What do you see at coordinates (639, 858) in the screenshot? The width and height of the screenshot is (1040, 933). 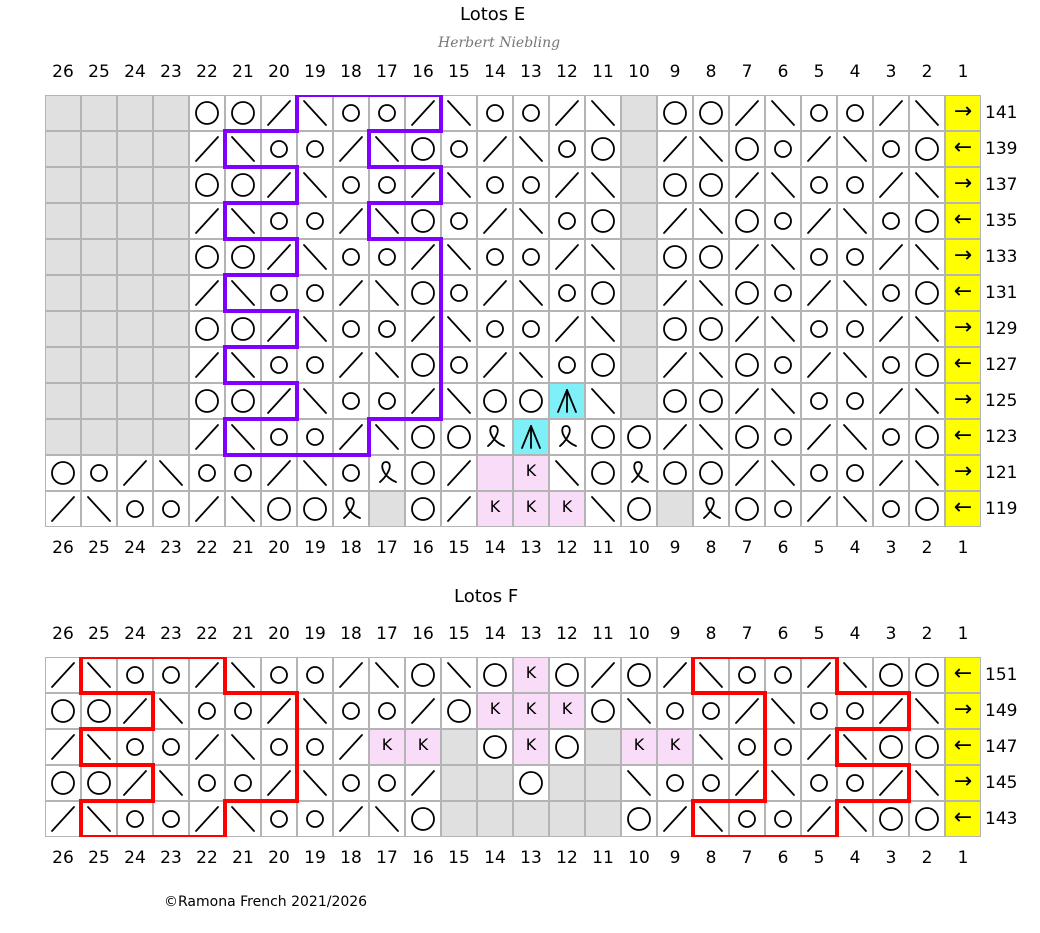 I see `column-number: 10` at bounding box center [639, 858].